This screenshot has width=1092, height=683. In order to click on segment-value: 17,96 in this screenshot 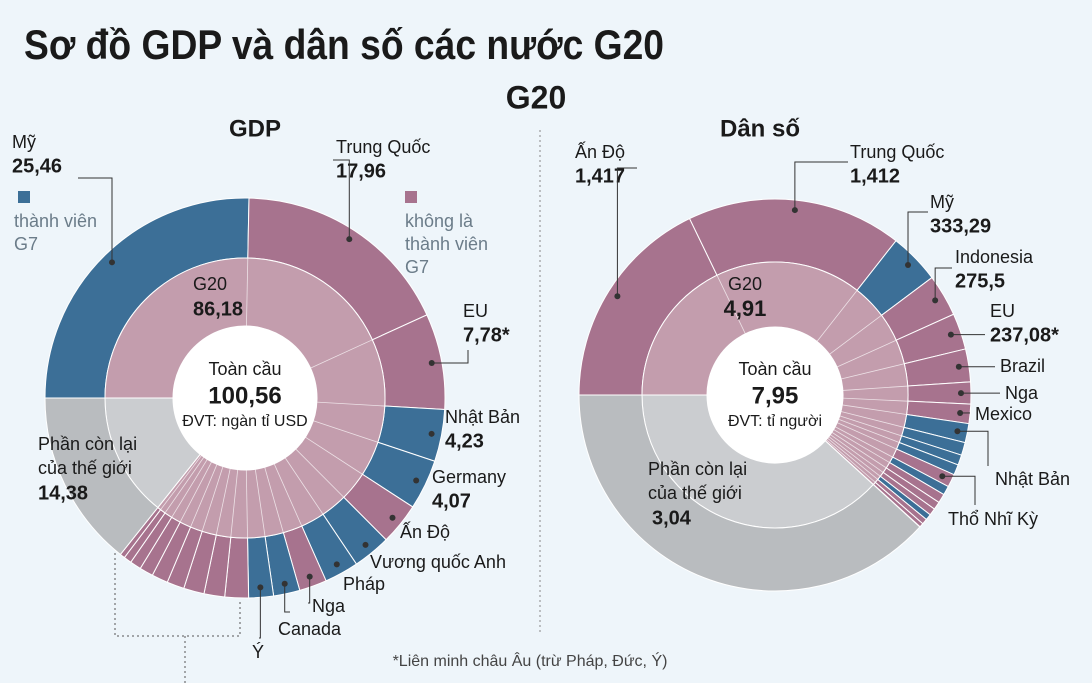, I will do `click(361, 171)`.